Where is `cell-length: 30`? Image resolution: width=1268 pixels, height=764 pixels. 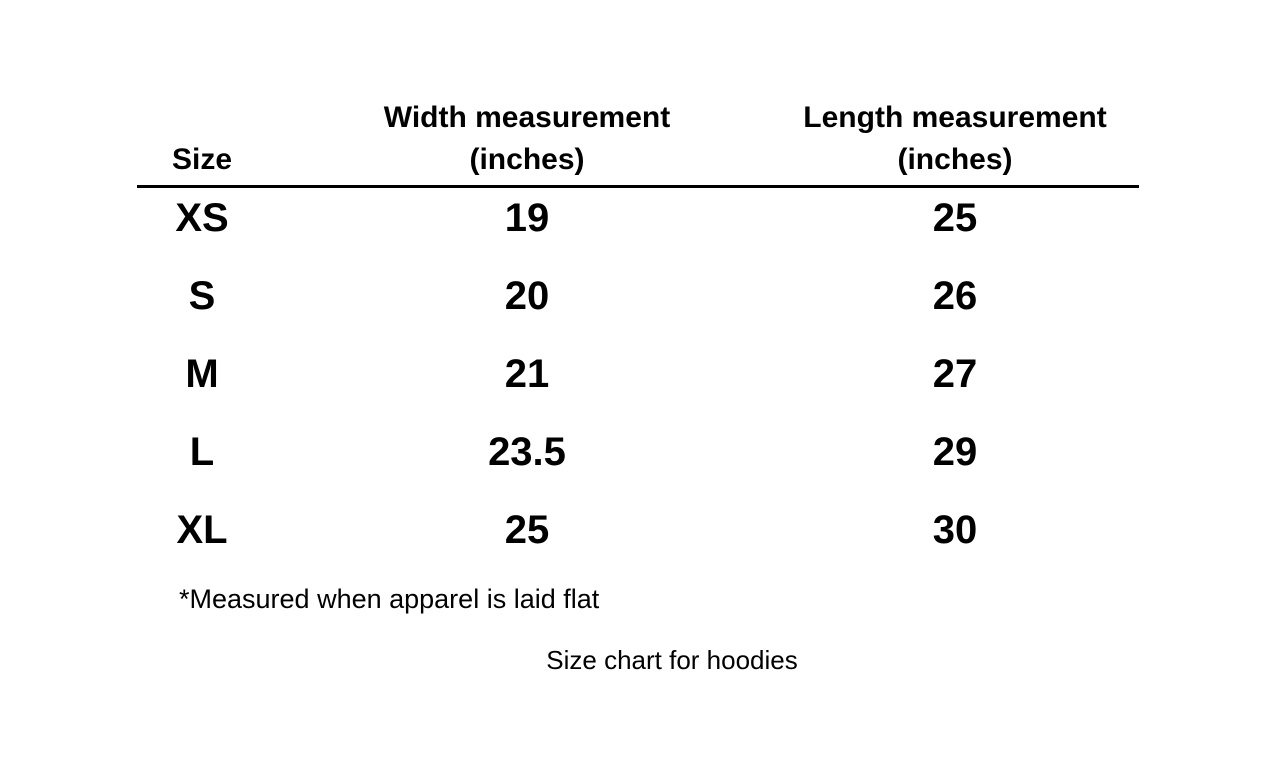 cell-length: 30 is located at coordinates (955, 530).